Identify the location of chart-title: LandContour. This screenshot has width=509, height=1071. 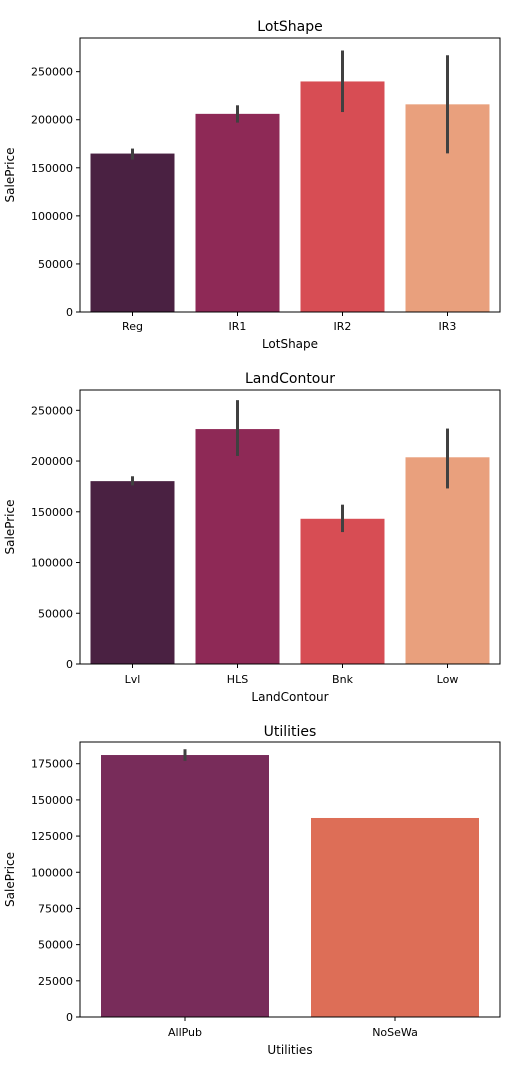
(290, 379).